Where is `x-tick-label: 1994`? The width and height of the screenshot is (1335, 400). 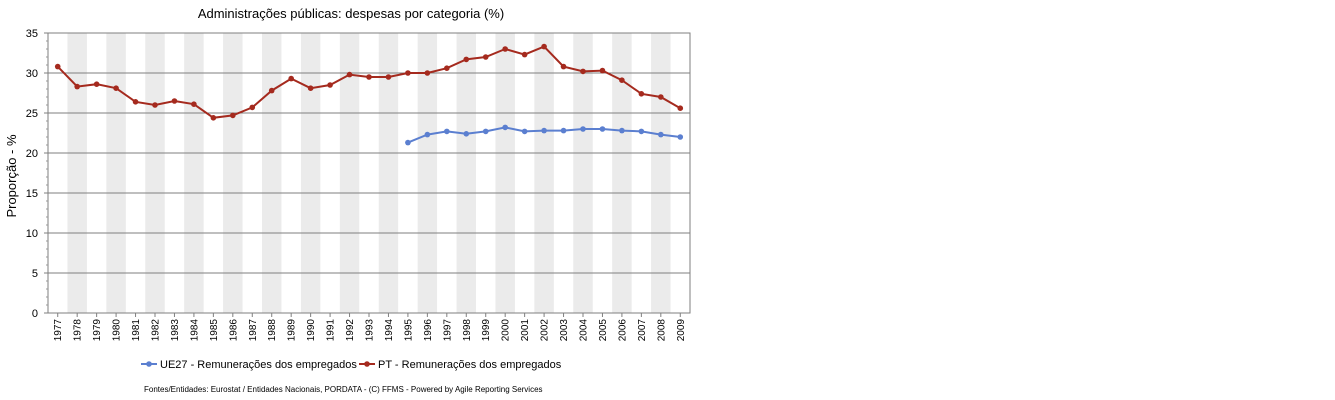 x-tick-label: 1994 is located at coordinates (389, 330).